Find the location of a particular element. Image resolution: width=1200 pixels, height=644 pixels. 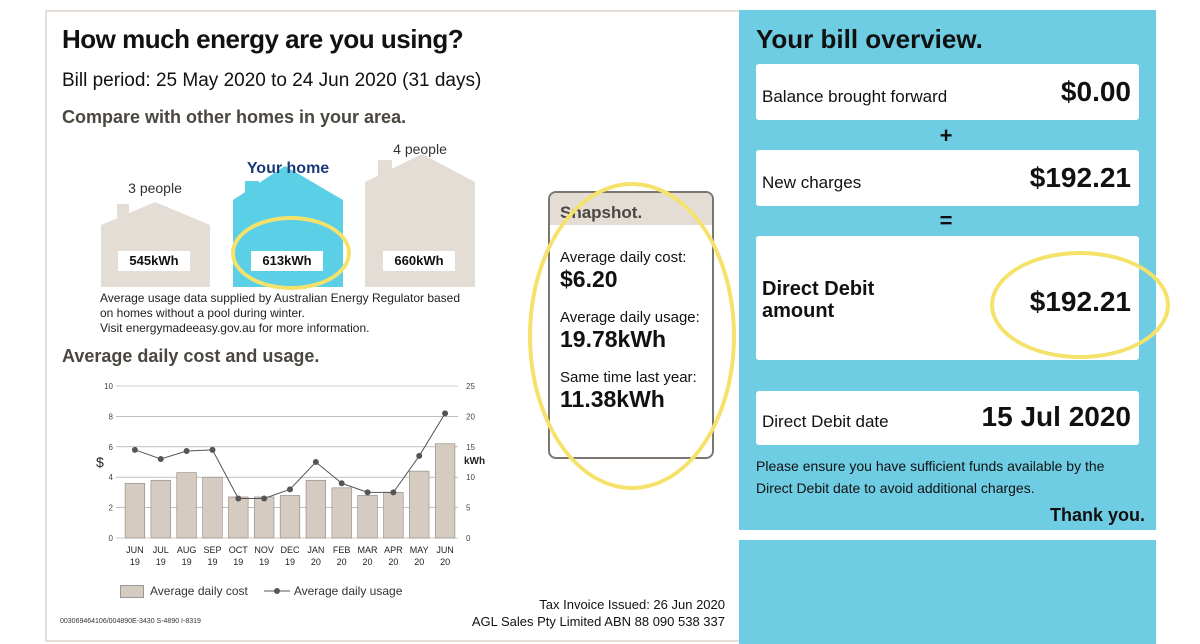

chart-legend: Average daily cost Average daily usage is located at coordinates (261, 591).